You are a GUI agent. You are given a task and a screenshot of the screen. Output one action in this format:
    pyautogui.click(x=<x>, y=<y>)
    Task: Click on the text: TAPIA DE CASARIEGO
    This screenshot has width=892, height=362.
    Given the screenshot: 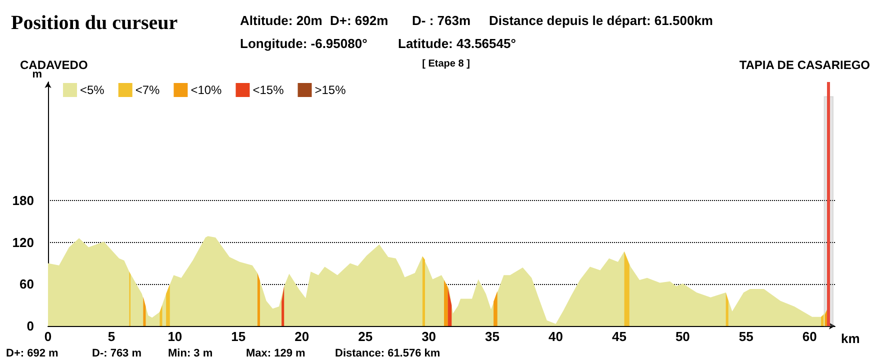 What is the action you would take?
    pyautogui.click(x=804, y=65)
    